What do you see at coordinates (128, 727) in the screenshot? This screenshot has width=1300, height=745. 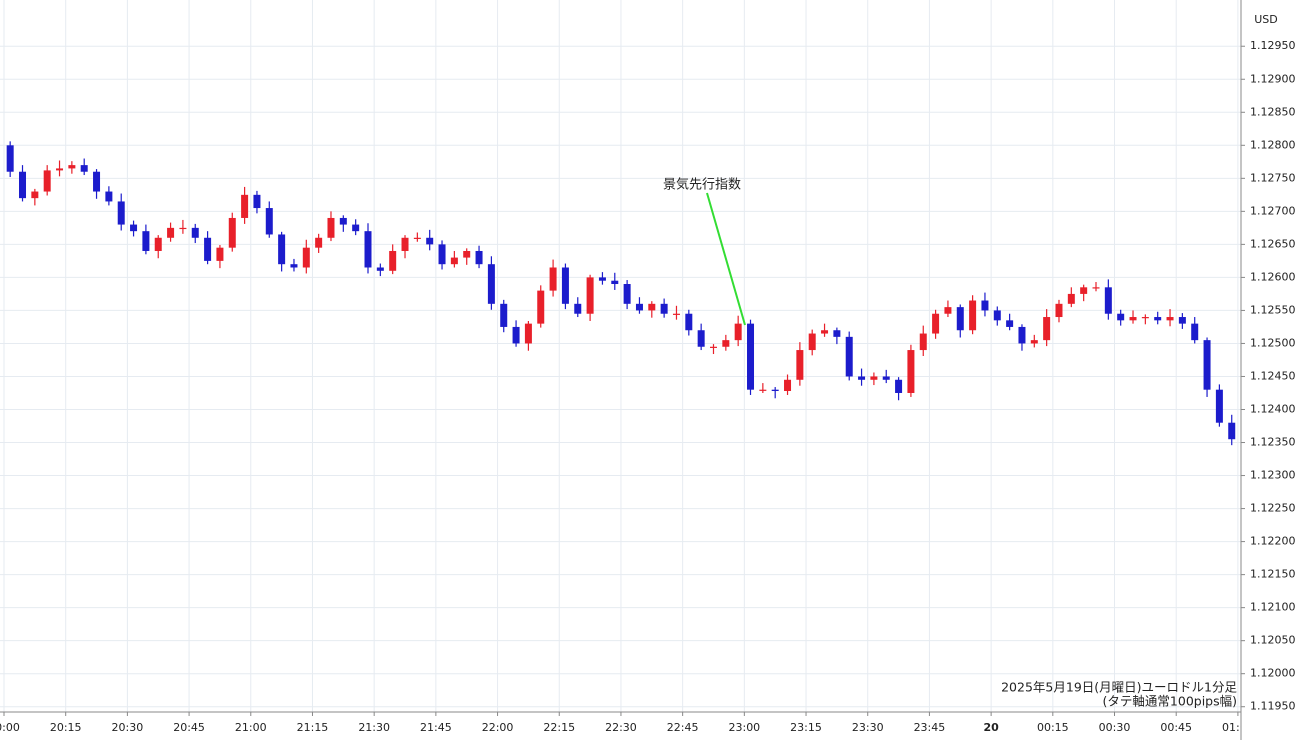 I see `x-tick-label: 20:30` at bounding box center [128, 727].